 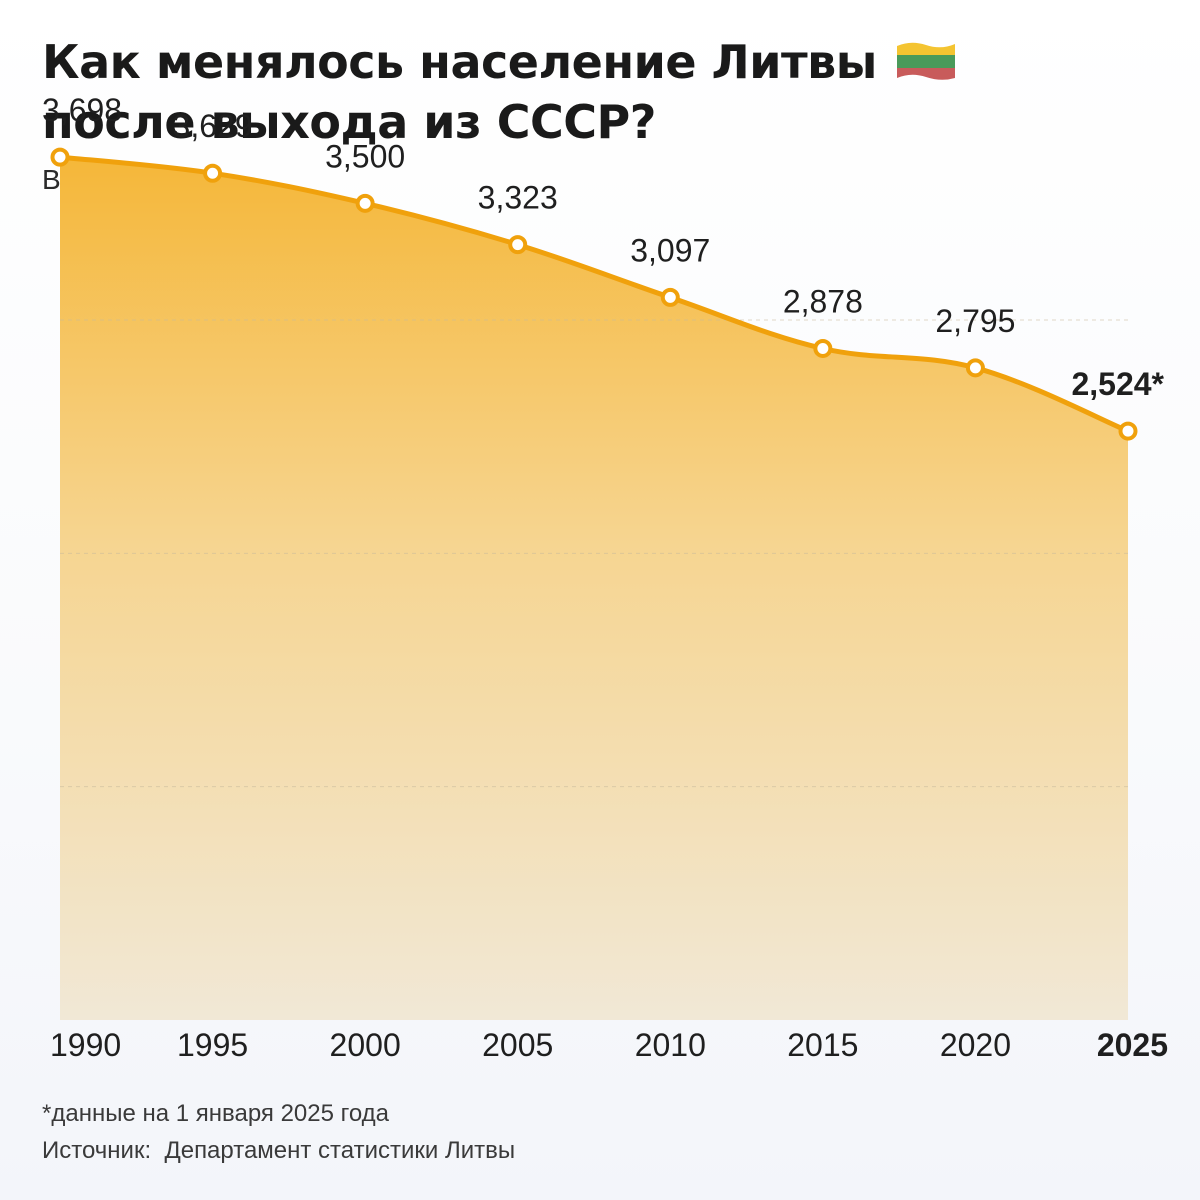 What do you see at coordinates (975, 321) in the screenshot?
I see `data-label-2020: 2,795` at bounding box center [975, 321].